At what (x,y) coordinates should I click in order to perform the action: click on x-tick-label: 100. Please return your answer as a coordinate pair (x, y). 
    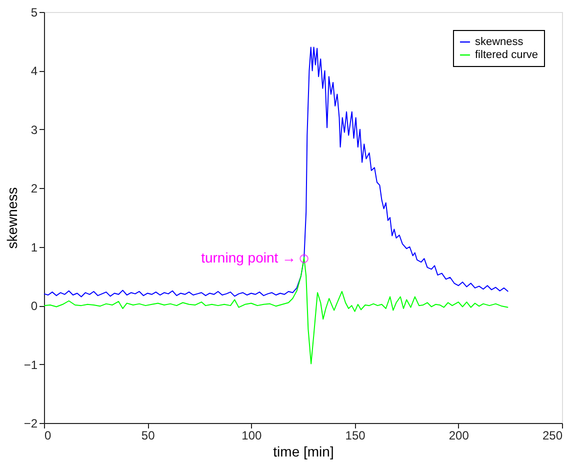
    Looking at the image, I should click on (252, 435).